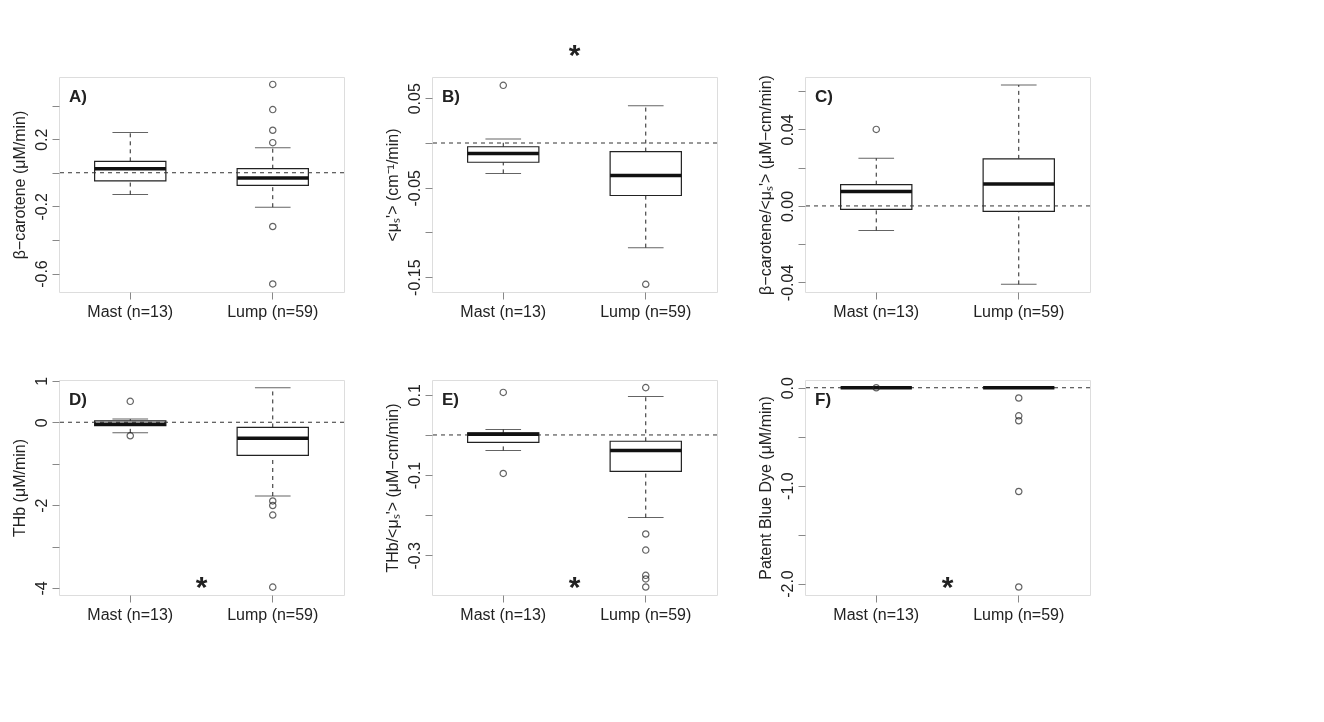 The image size is (1324, 722). Describe the element at coordinates (41, 588) in the screenshot. I see `y-tick-label: -4` at that location.